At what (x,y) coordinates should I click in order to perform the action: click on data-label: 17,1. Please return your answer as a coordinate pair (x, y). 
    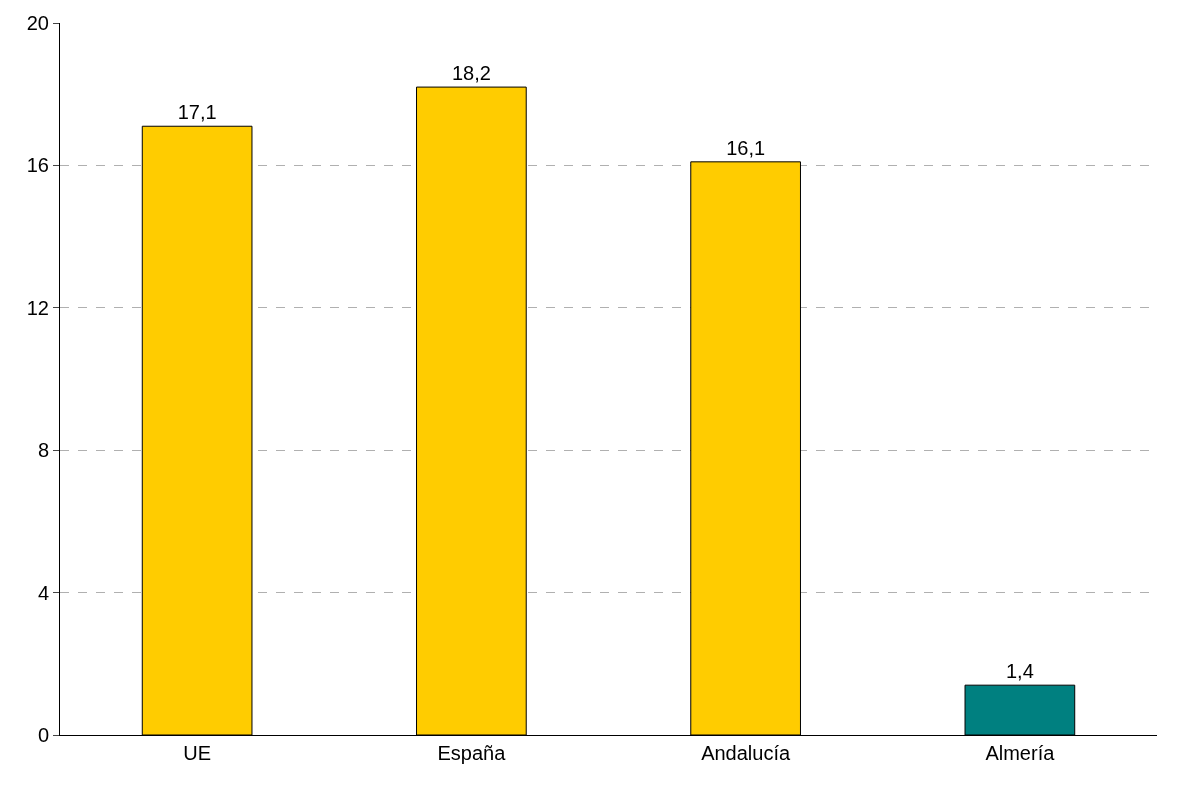
    Looking at the image, I should click on (197, 112).